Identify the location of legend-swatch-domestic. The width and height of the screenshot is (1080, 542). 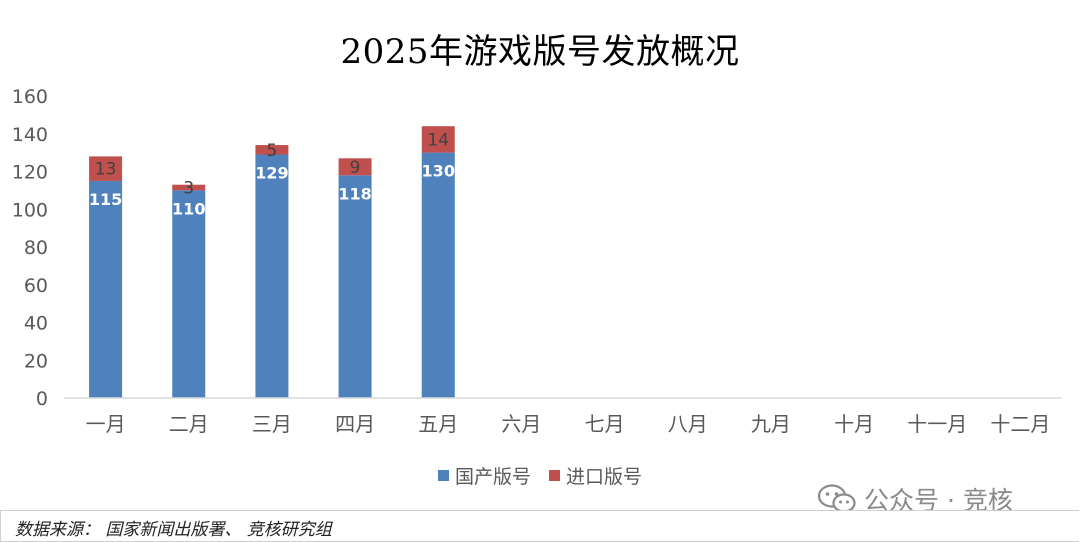
(443, 475).